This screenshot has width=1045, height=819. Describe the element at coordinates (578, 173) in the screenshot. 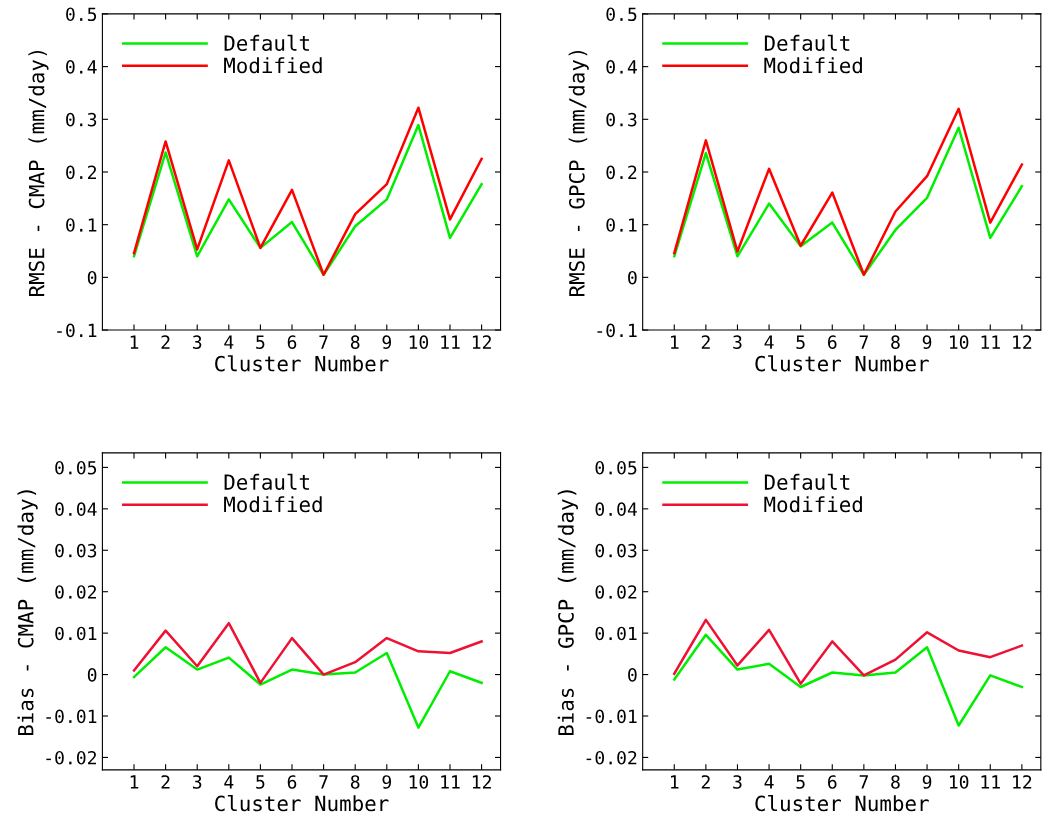

I see `y-axis-title: RMSE - GPCP (mm/day)` at that location.